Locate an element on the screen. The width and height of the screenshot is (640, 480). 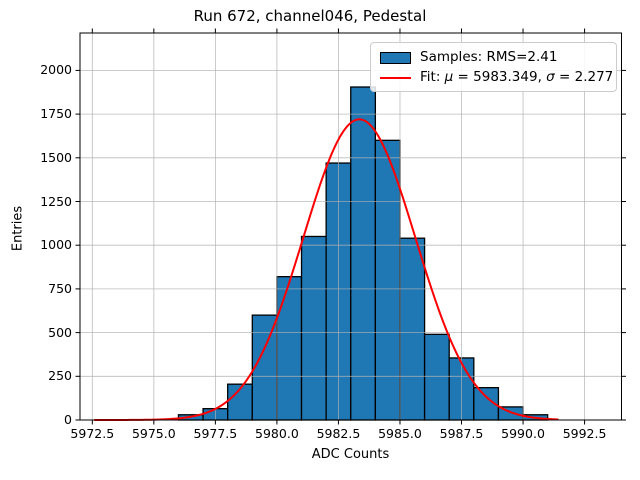
y-tick-label: 1250 is located at coordinates (56, 201).